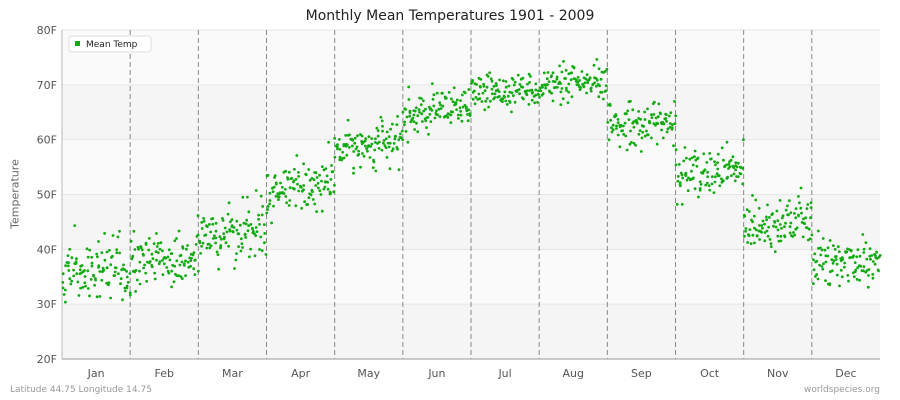  Describe the element at coordinates (47, 30) in the screenshot. I see `y-tick-label: 80F` at that location.